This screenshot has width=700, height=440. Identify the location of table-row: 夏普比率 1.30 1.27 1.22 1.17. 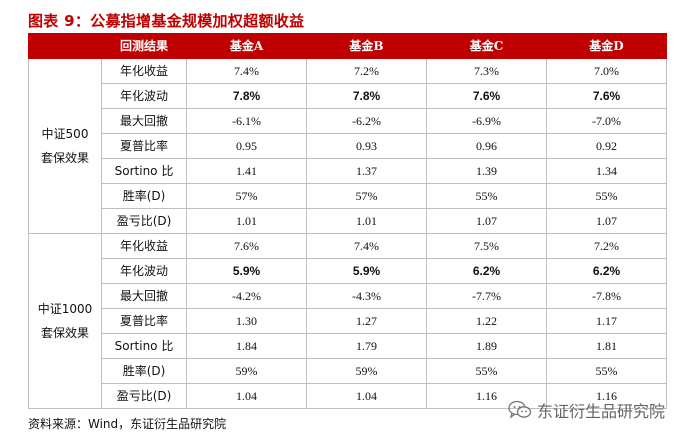
(348, 321).